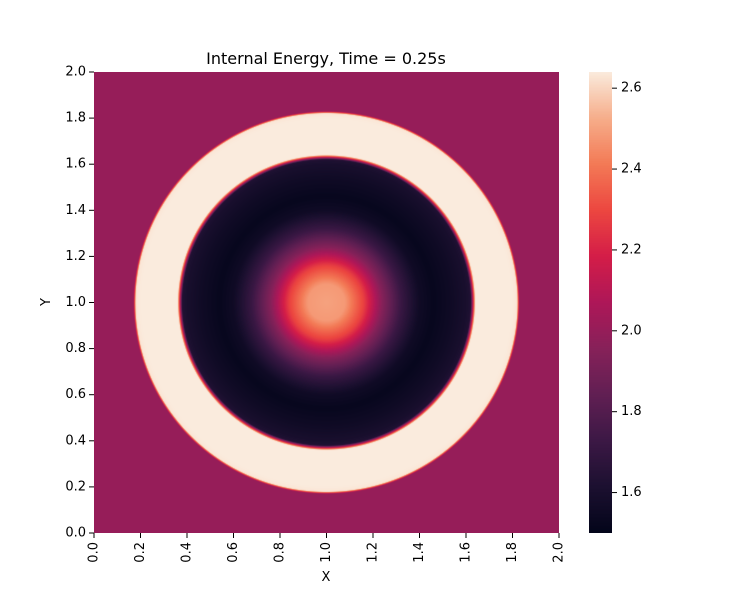  What do you see at coordinates (326, 552) in the screenshot?
I see `x-tick-label: 1.0` at bounding box center [326, 552].